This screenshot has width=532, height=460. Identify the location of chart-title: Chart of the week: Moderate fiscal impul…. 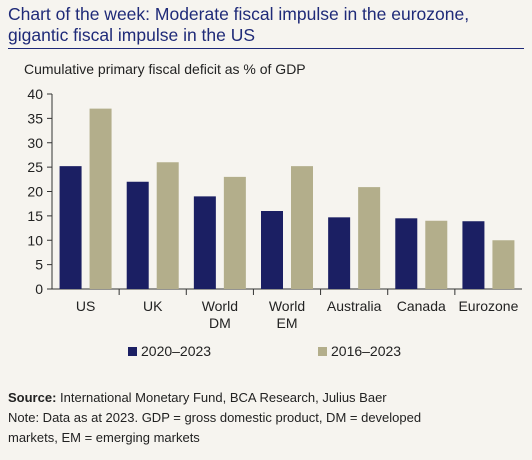
(266, 25).